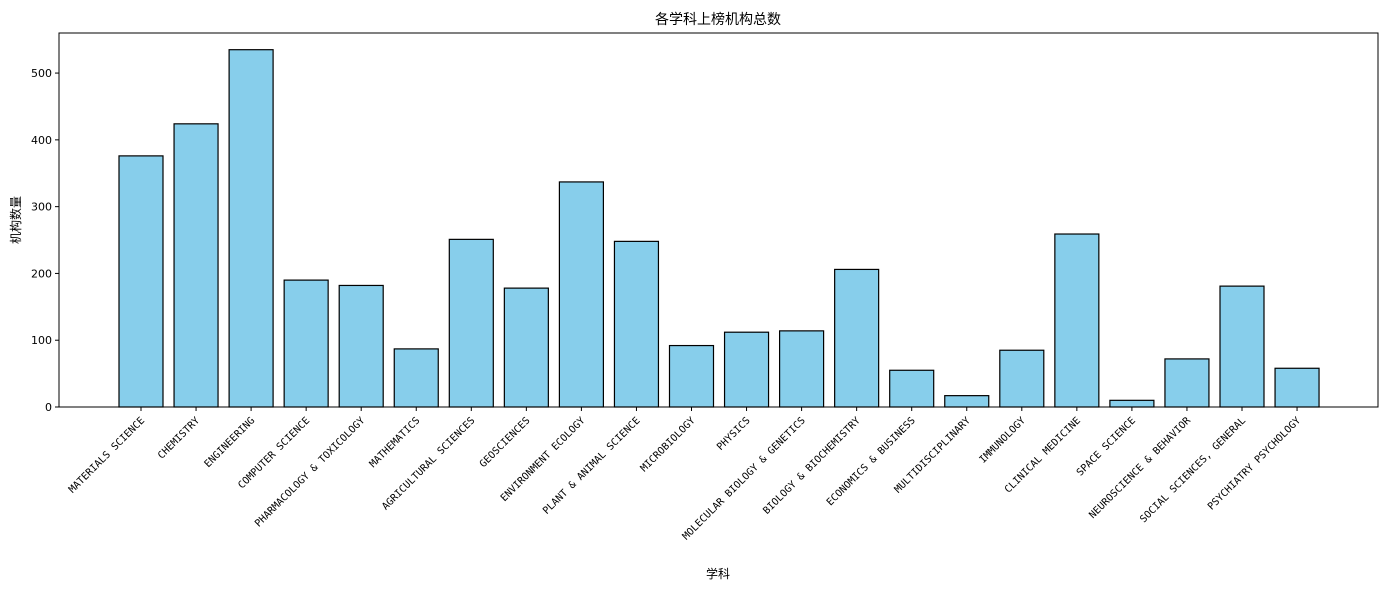 The image size is (1389, 590). What do you see at coordinates (734, 434) in the screenshot?
I see `x-tick-label: PHYSICS` at bounding box center [734, 434].